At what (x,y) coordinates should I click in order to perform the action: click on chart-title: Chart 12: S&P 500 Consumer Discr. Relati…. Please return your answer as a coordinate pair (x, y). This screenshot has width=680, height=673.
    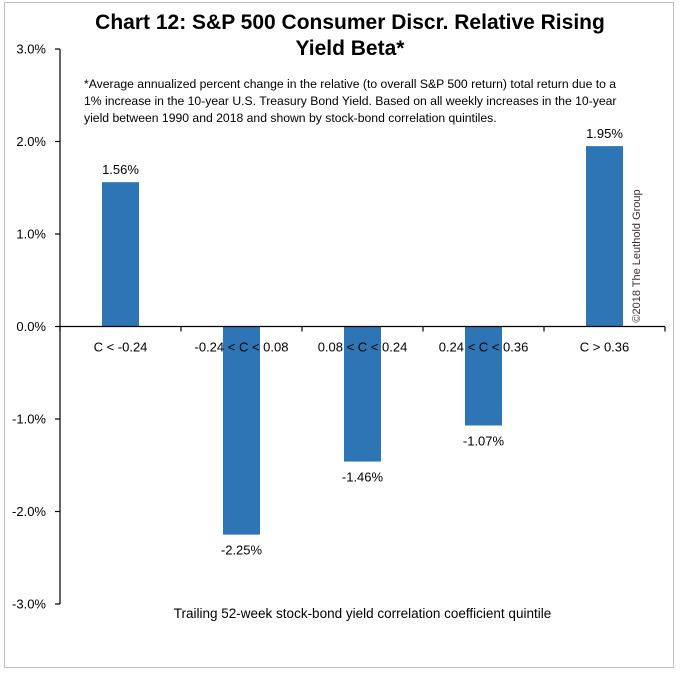
    Looking at the image, I should click on (350, 35).